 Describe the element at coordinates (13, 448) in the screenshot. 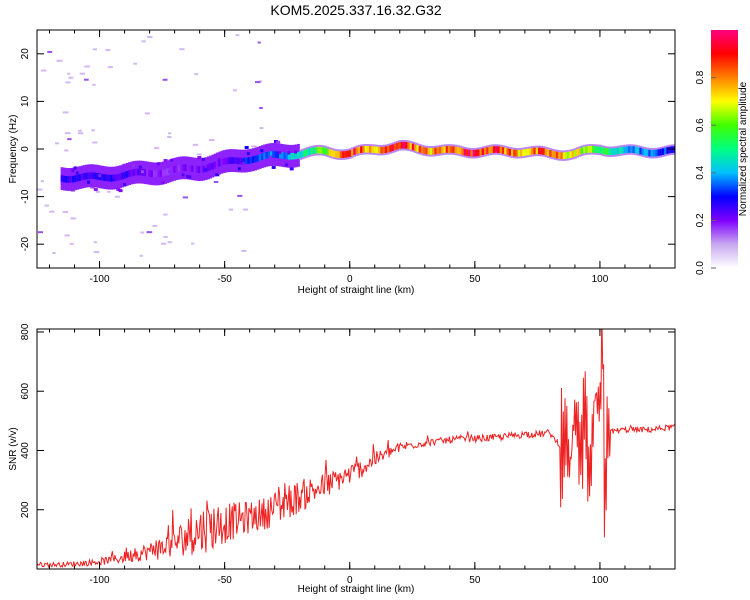

I see `snr-y-label: SNR (v/v)` at that location.